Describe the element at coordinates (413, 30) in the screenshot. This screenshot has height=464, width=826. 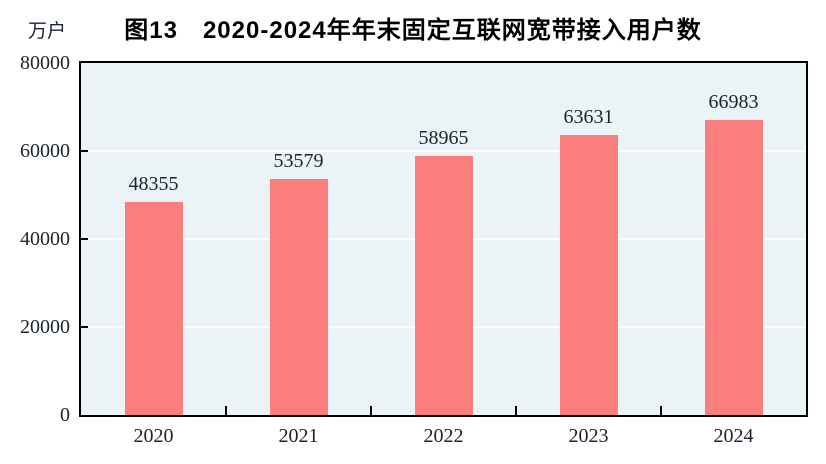
I see `chart-title: 图13 2020-2024年年末固定互联网宽带接入用户数` at that location.